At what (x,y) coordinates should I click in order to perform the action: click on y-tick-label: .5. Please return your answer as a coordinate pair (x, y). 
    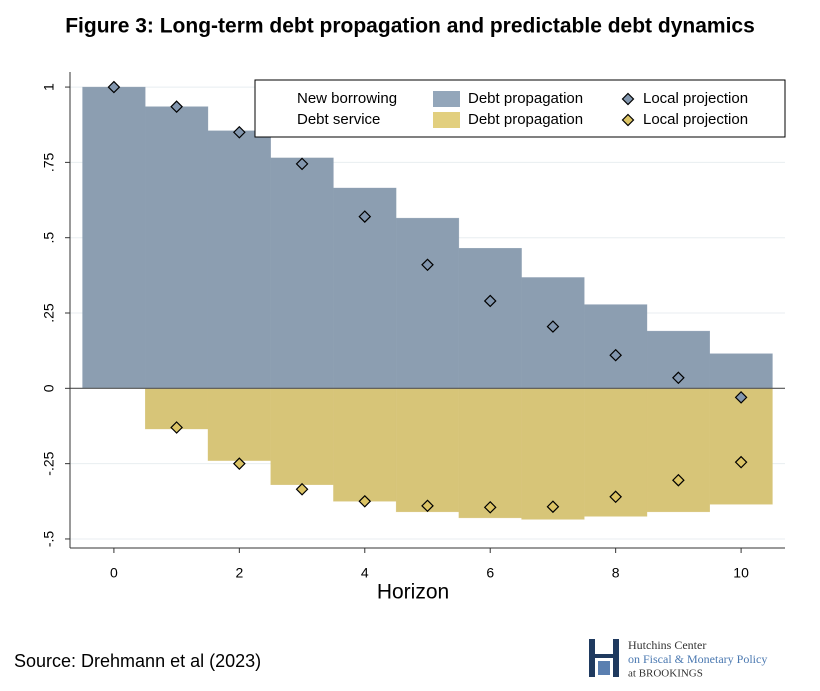
    Looking at the image, I should click on (49, 238).